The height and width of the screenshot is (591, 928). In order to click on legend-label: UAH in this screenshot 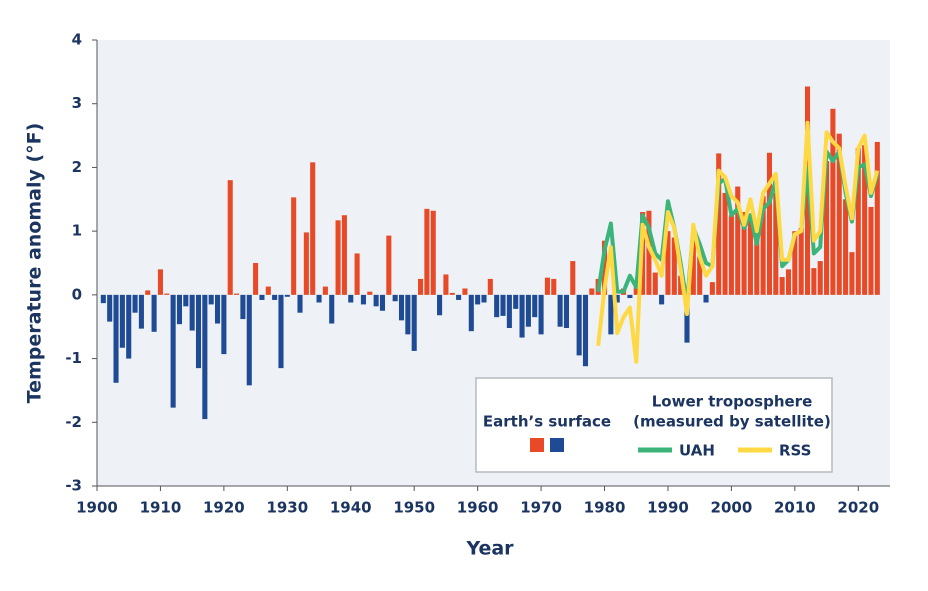, I will do `click(697, 451)`.